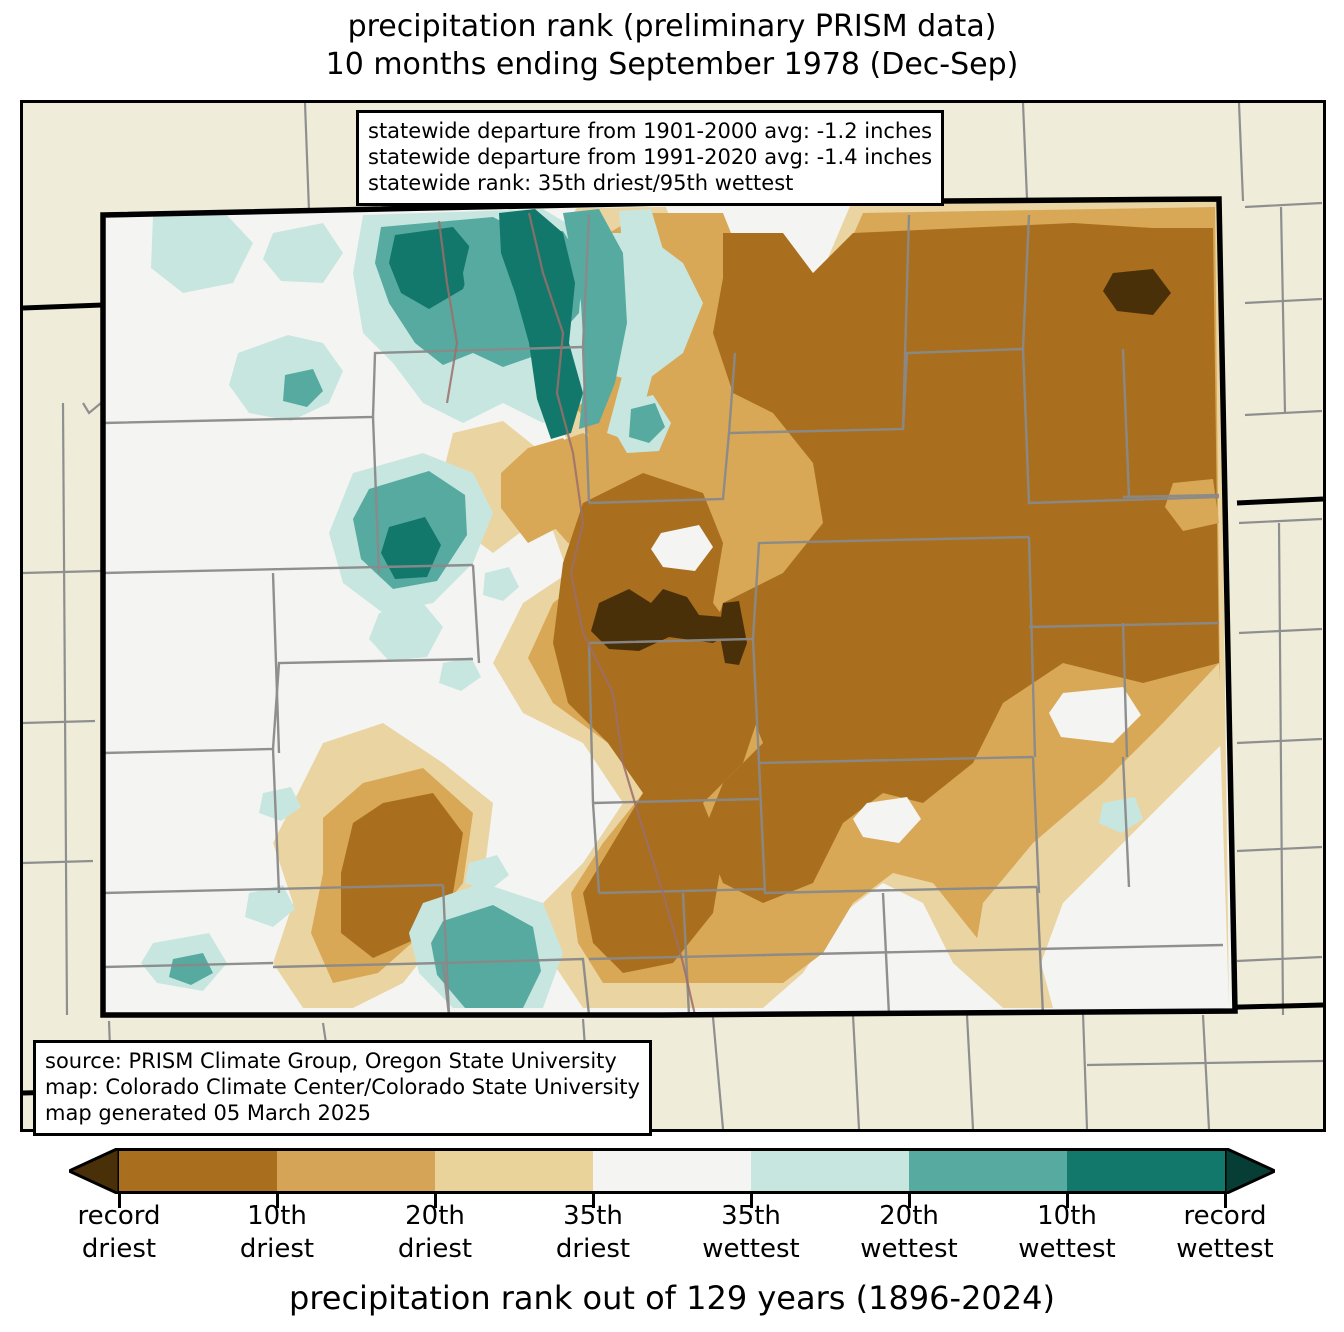 The height and width of the screenshot is (1332, 1344). I want to click on band-35-east-strip, so click(1098, 835).